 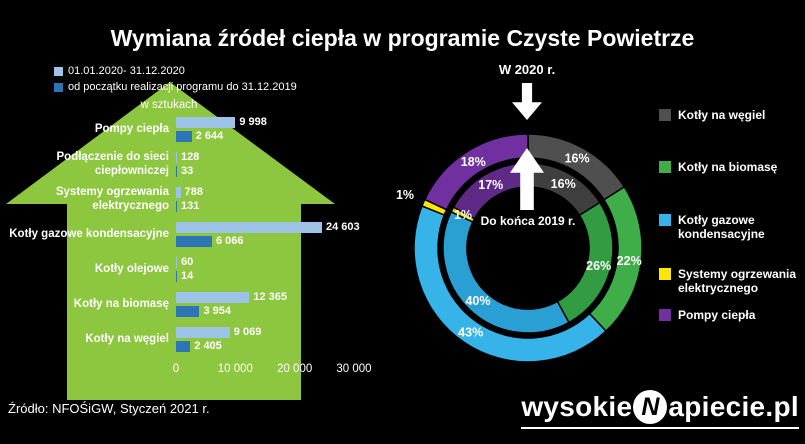 I want to click on donut-percent-label: 43%, so click(x=470, y=332).